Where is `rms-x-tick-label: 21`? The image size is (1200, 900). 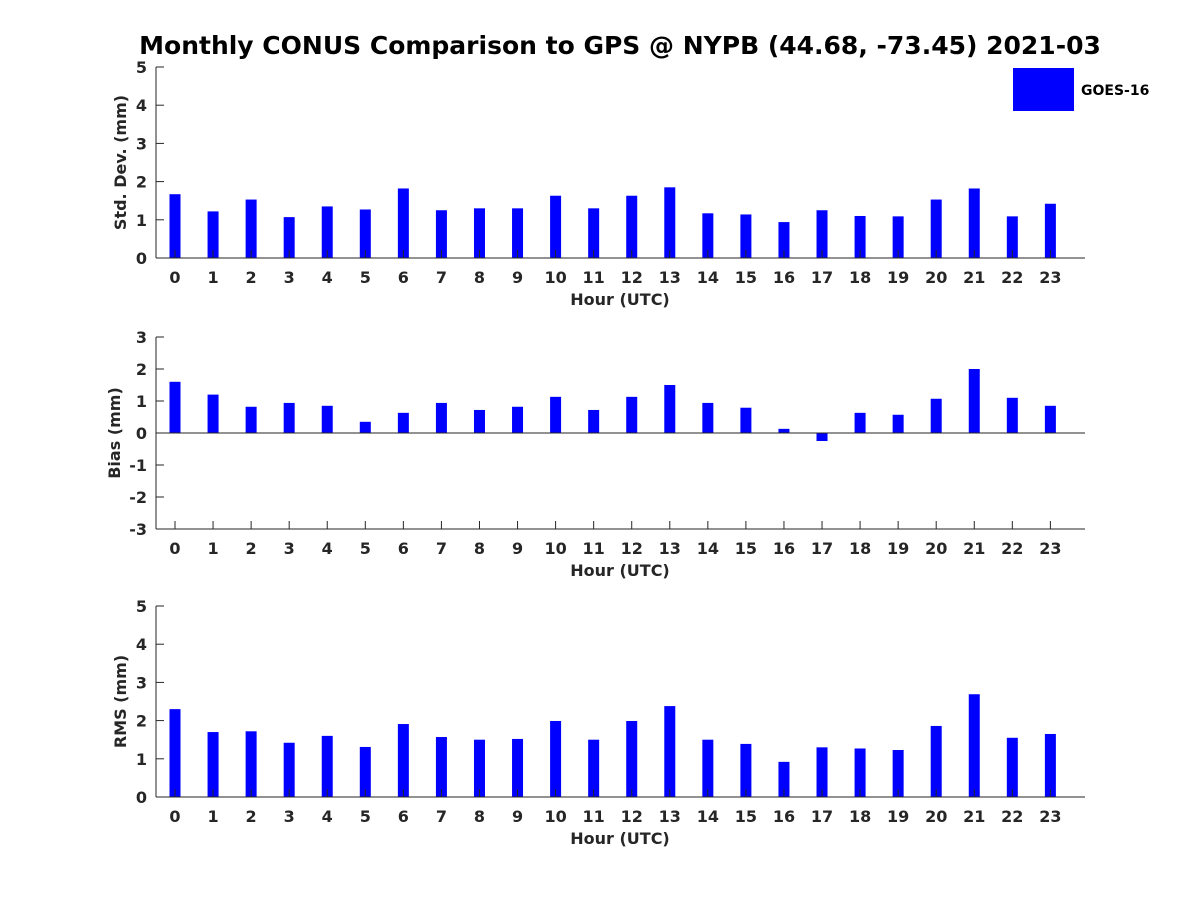
rms-x-tick-label: 21 is located at coordinates (974, 816).